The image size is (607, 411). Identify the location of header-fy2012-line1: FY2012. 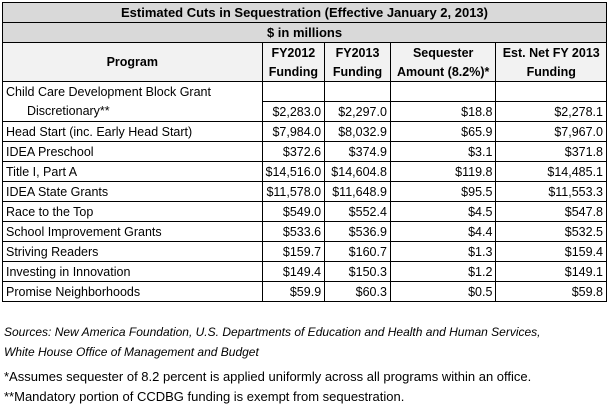
(293, 52).